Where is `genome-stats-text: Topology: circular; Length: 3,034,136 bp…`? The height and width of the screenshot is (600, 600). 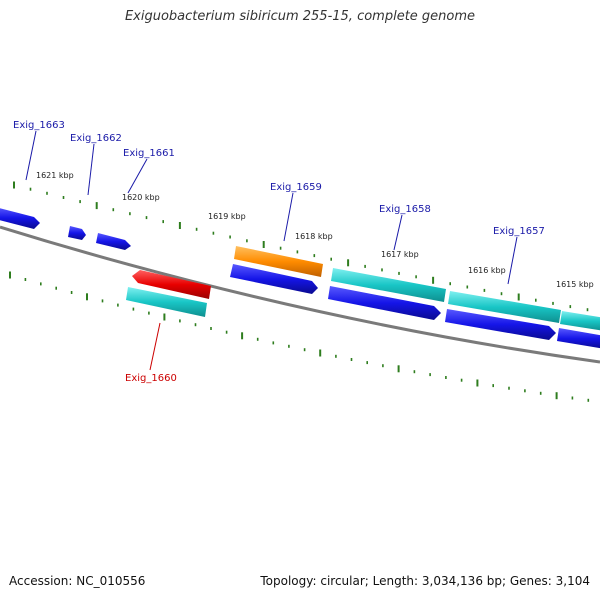 genome-stats-text: Topology: circular; Length: 3,034,136 bp… is located at coordinates (425, 581).